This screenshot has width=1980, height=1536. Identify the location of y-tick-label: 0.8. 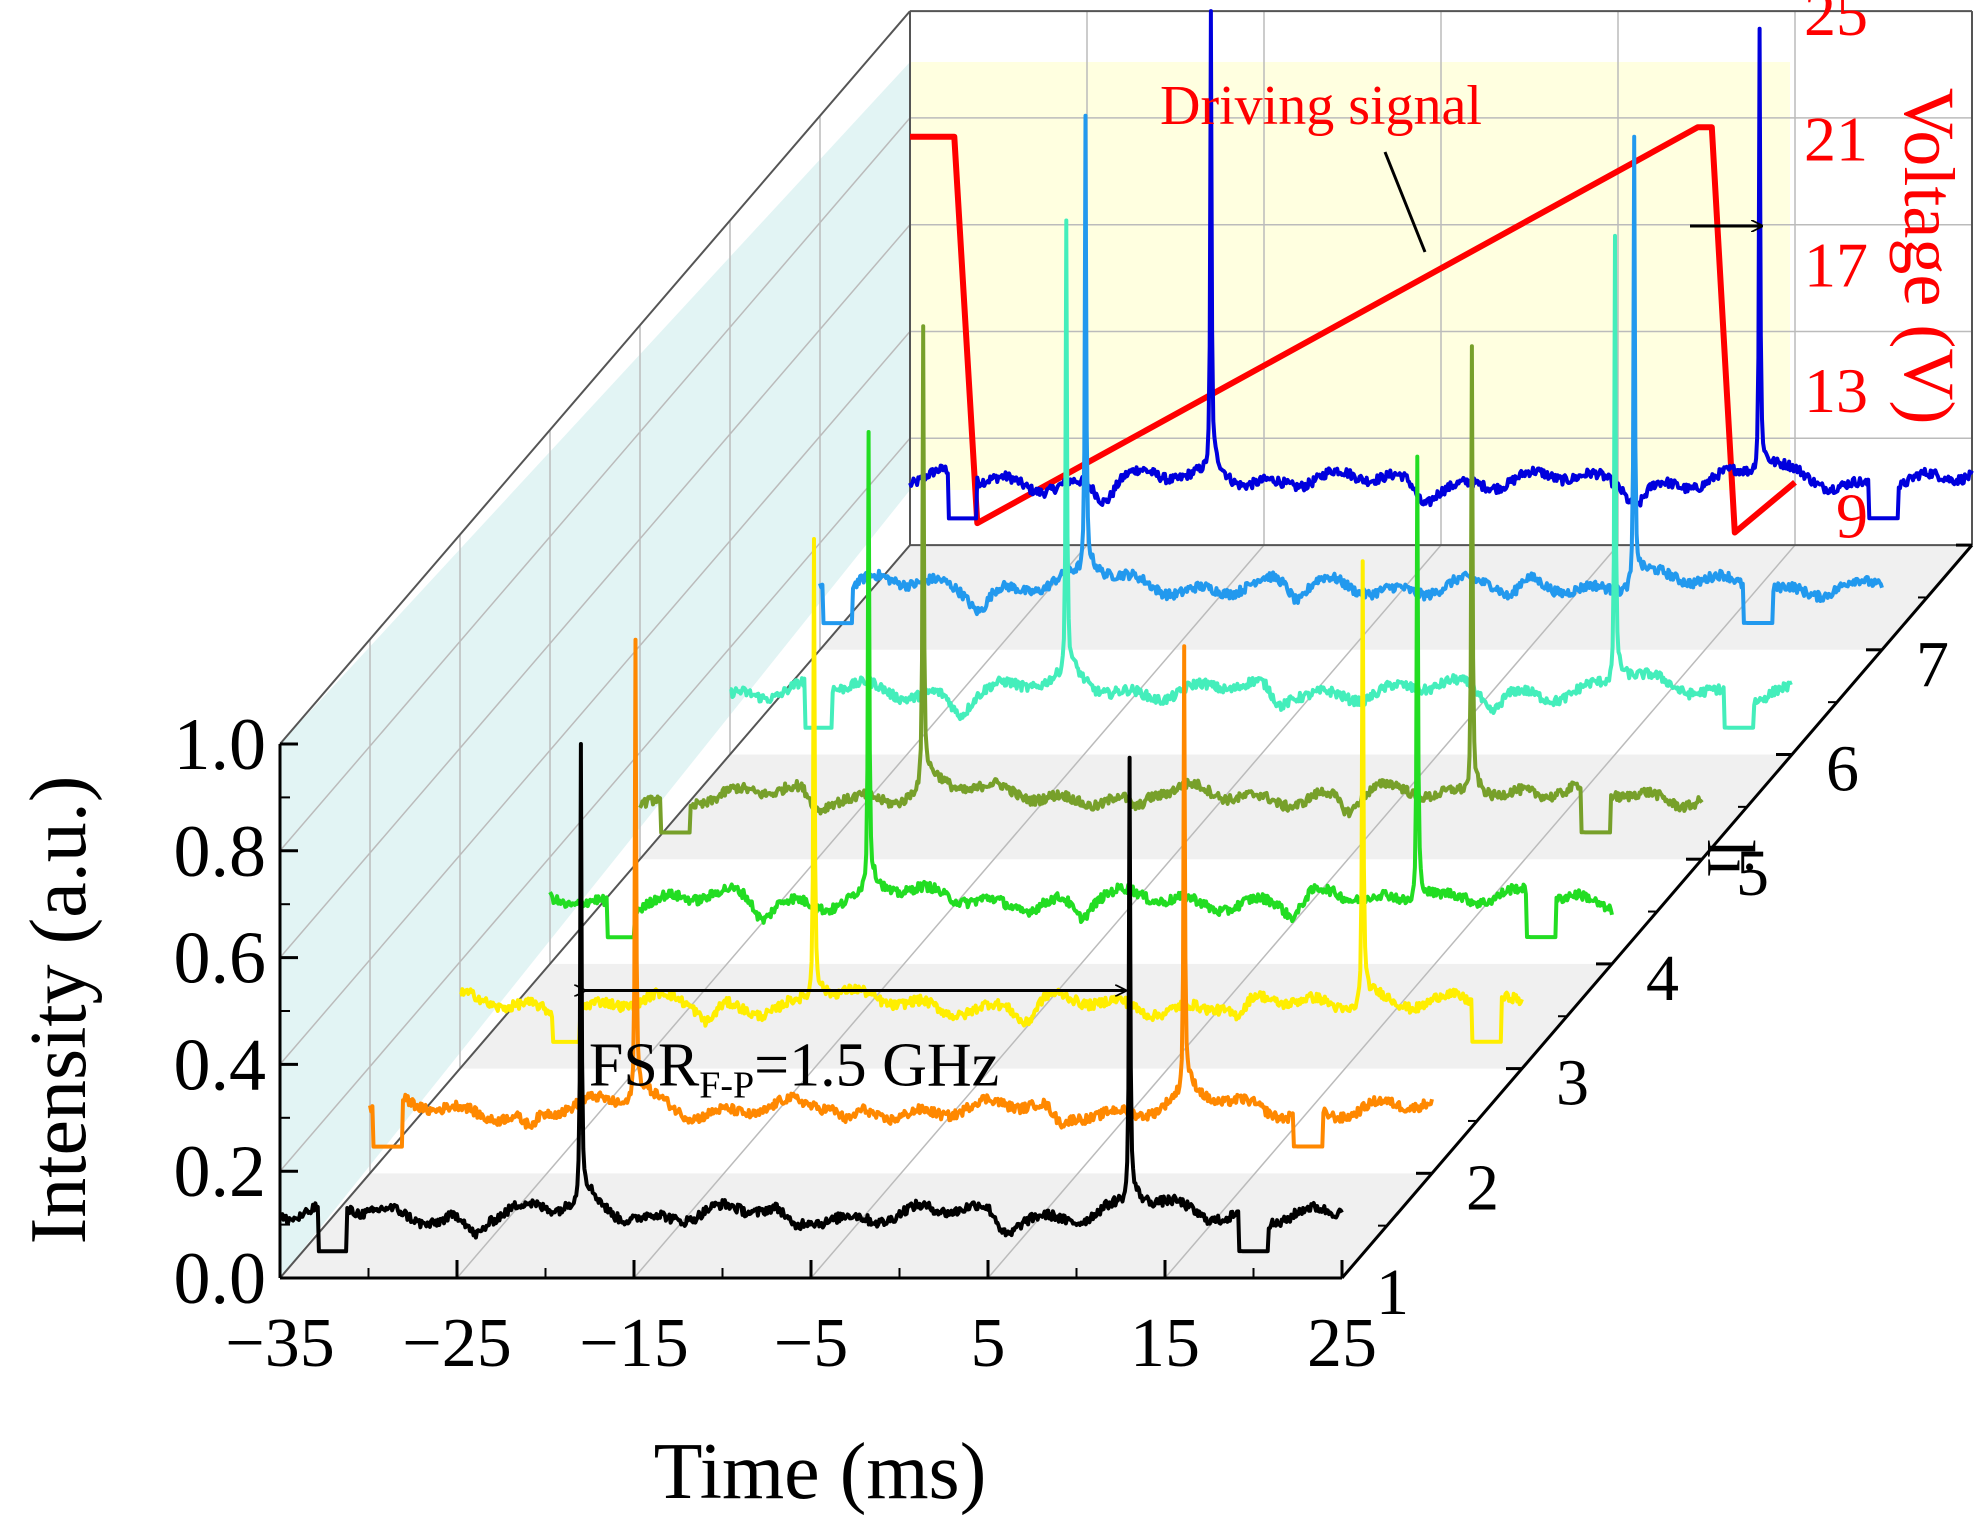
(220, 852).